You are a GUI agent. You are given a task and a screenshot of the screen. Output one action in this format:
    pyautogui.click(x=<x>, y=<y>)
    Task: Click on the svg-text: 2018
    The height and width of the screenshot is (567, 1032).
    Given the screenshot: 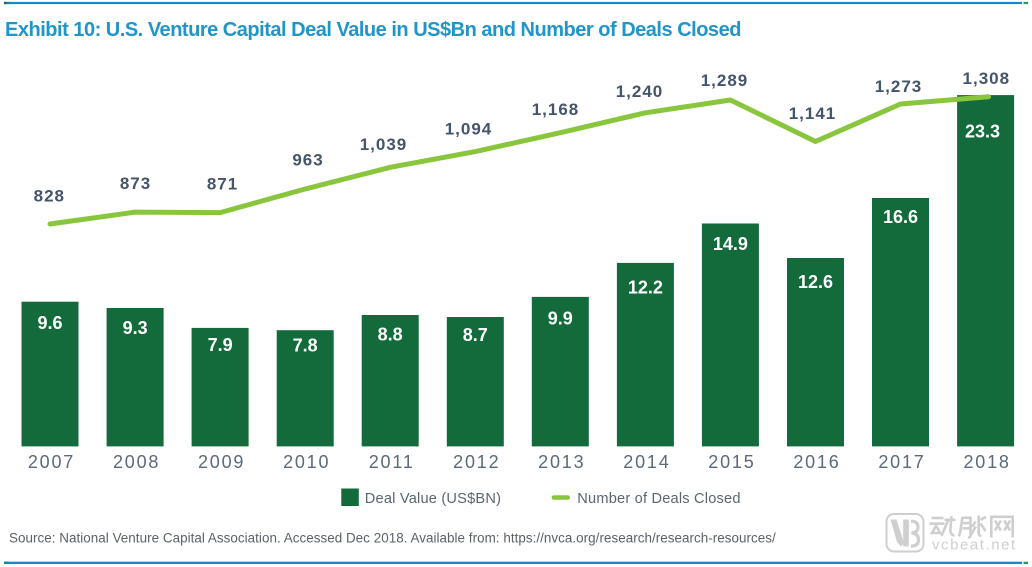 What is the action you would take?
    pyautogui.click(x=986, y=462)
    